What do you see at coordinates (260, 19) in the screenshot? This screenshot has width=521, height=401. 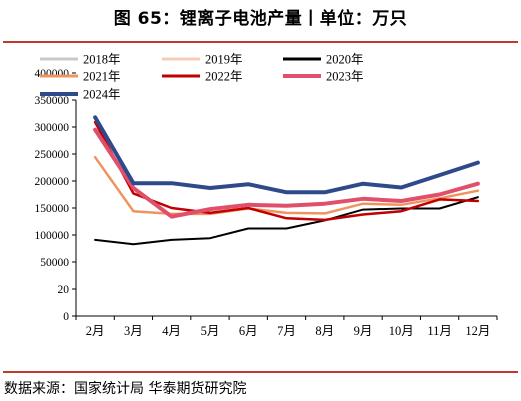 I see `figure-title: 图 65：锂离子电池产量丨单位：万只` at bounding box center [260, 19].